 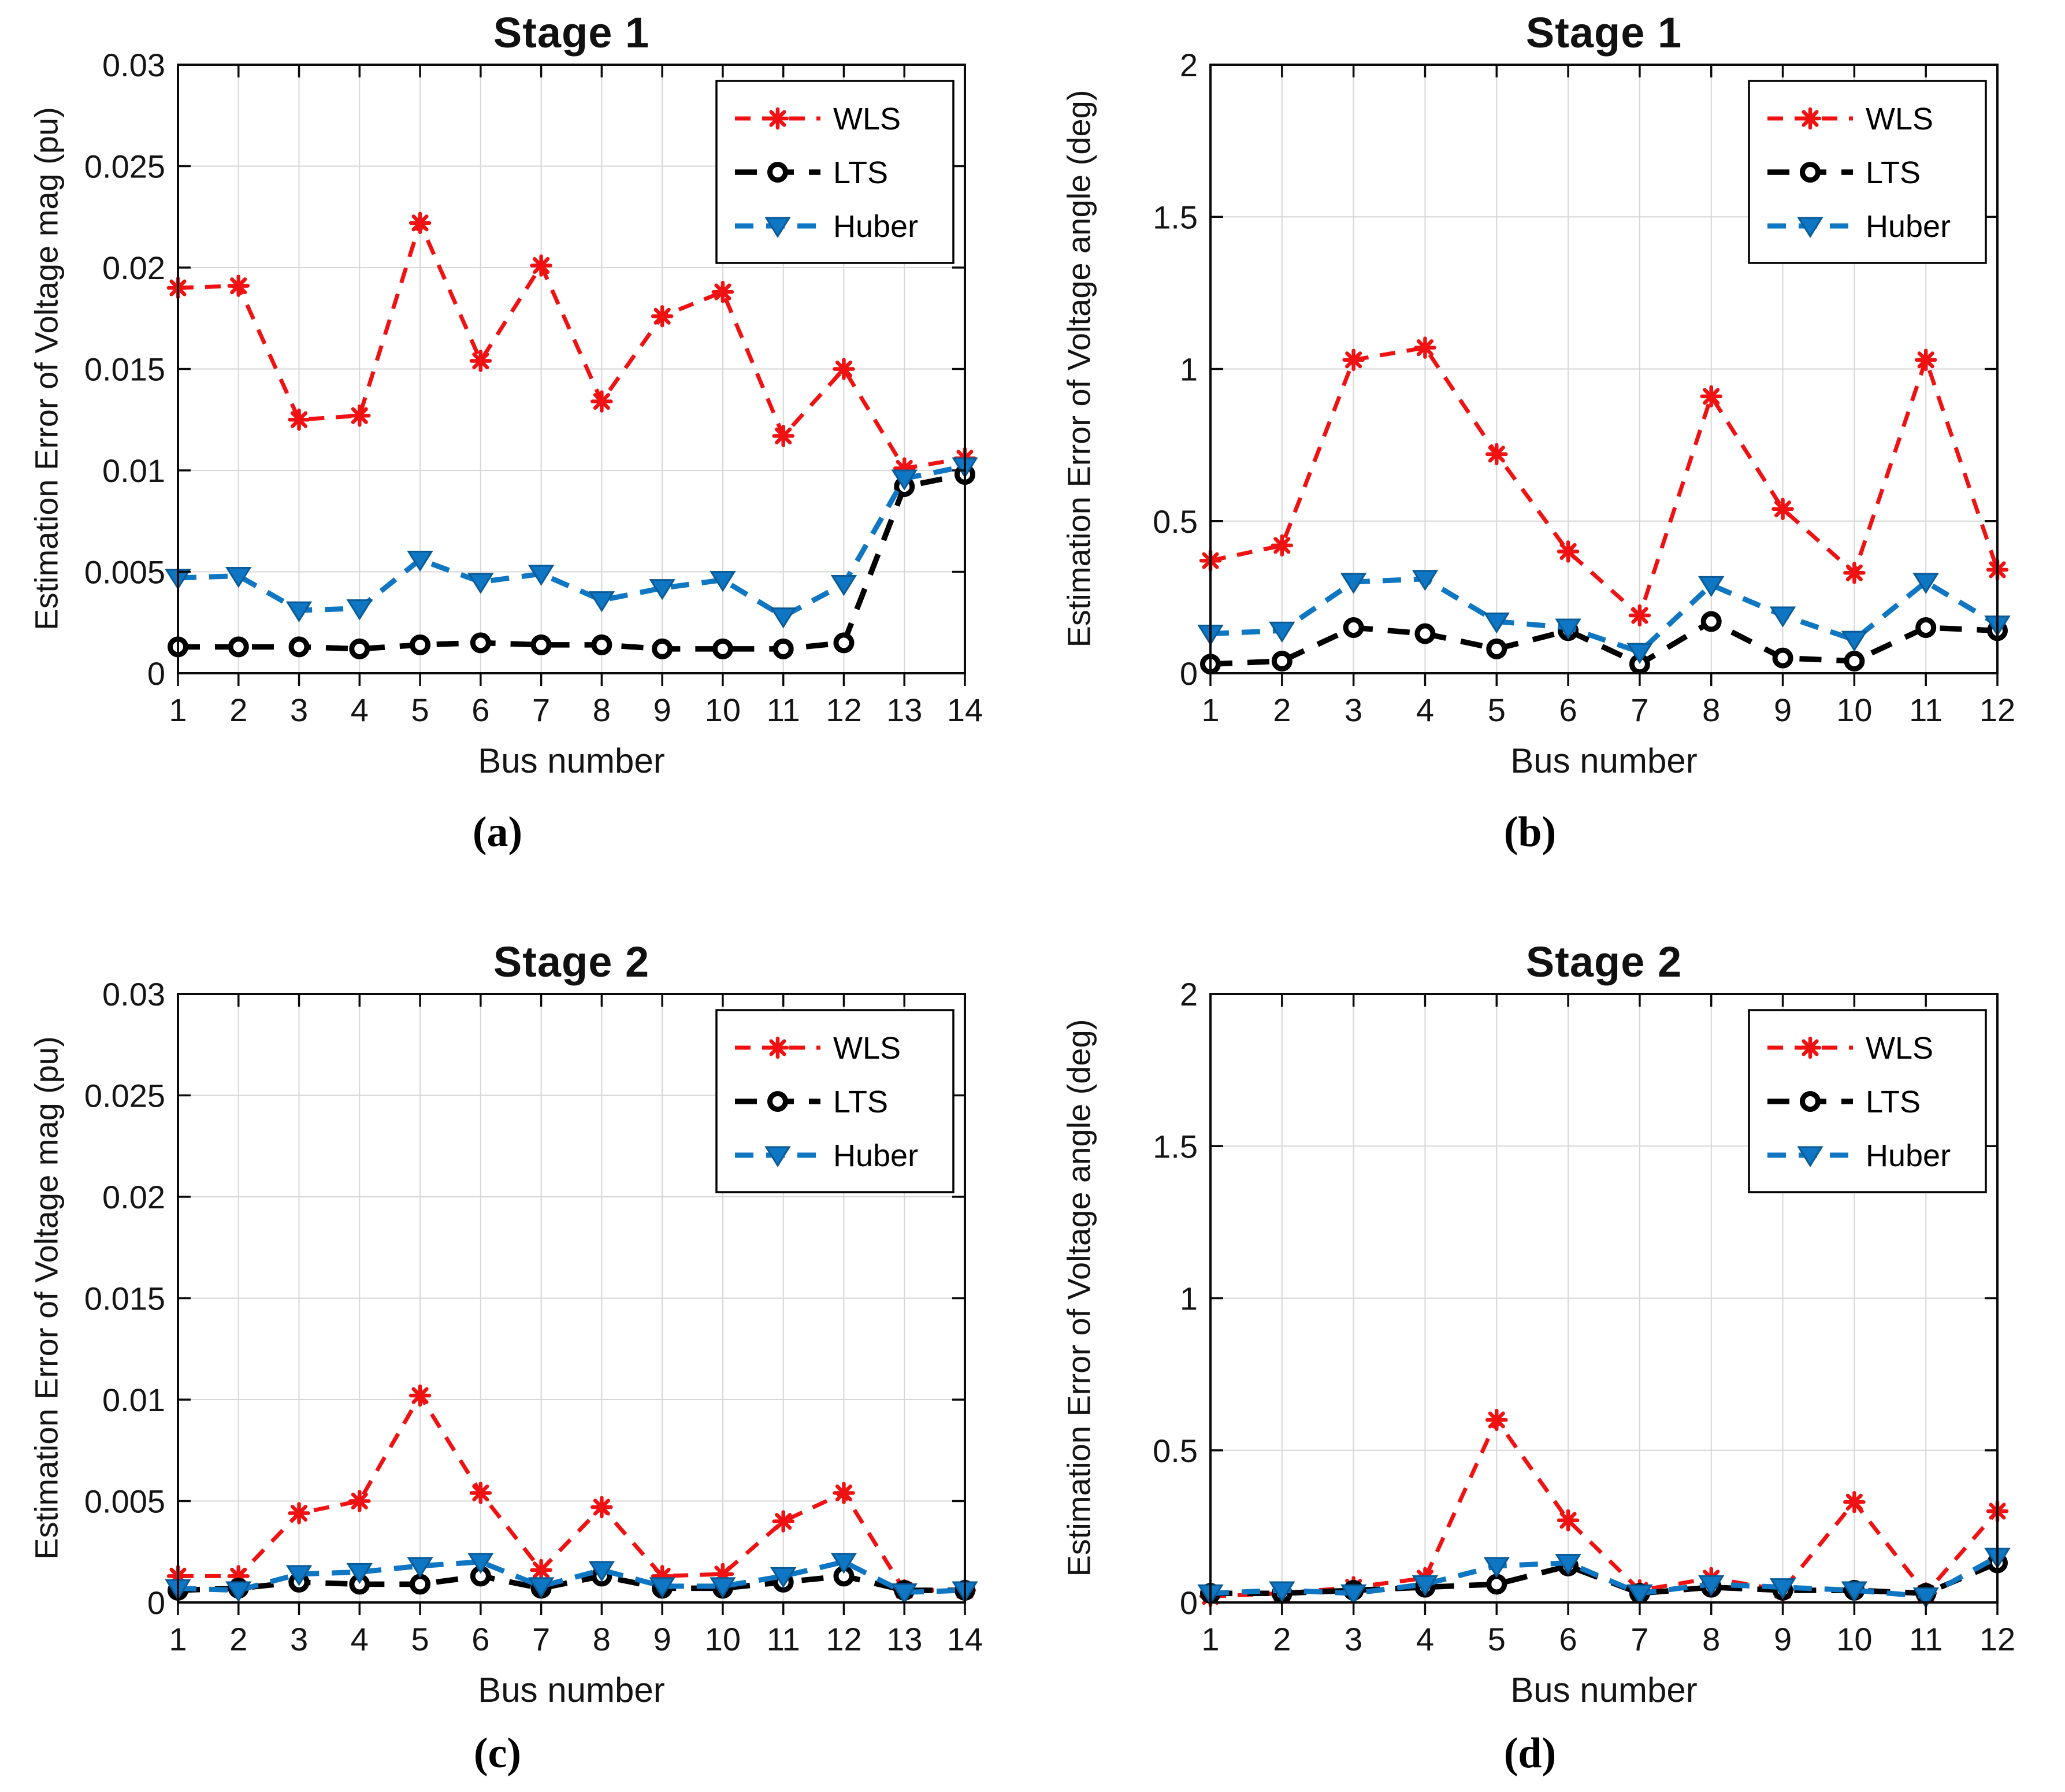 I want to click on y-tick-label: 0.015, so click(x=124, y=1299).